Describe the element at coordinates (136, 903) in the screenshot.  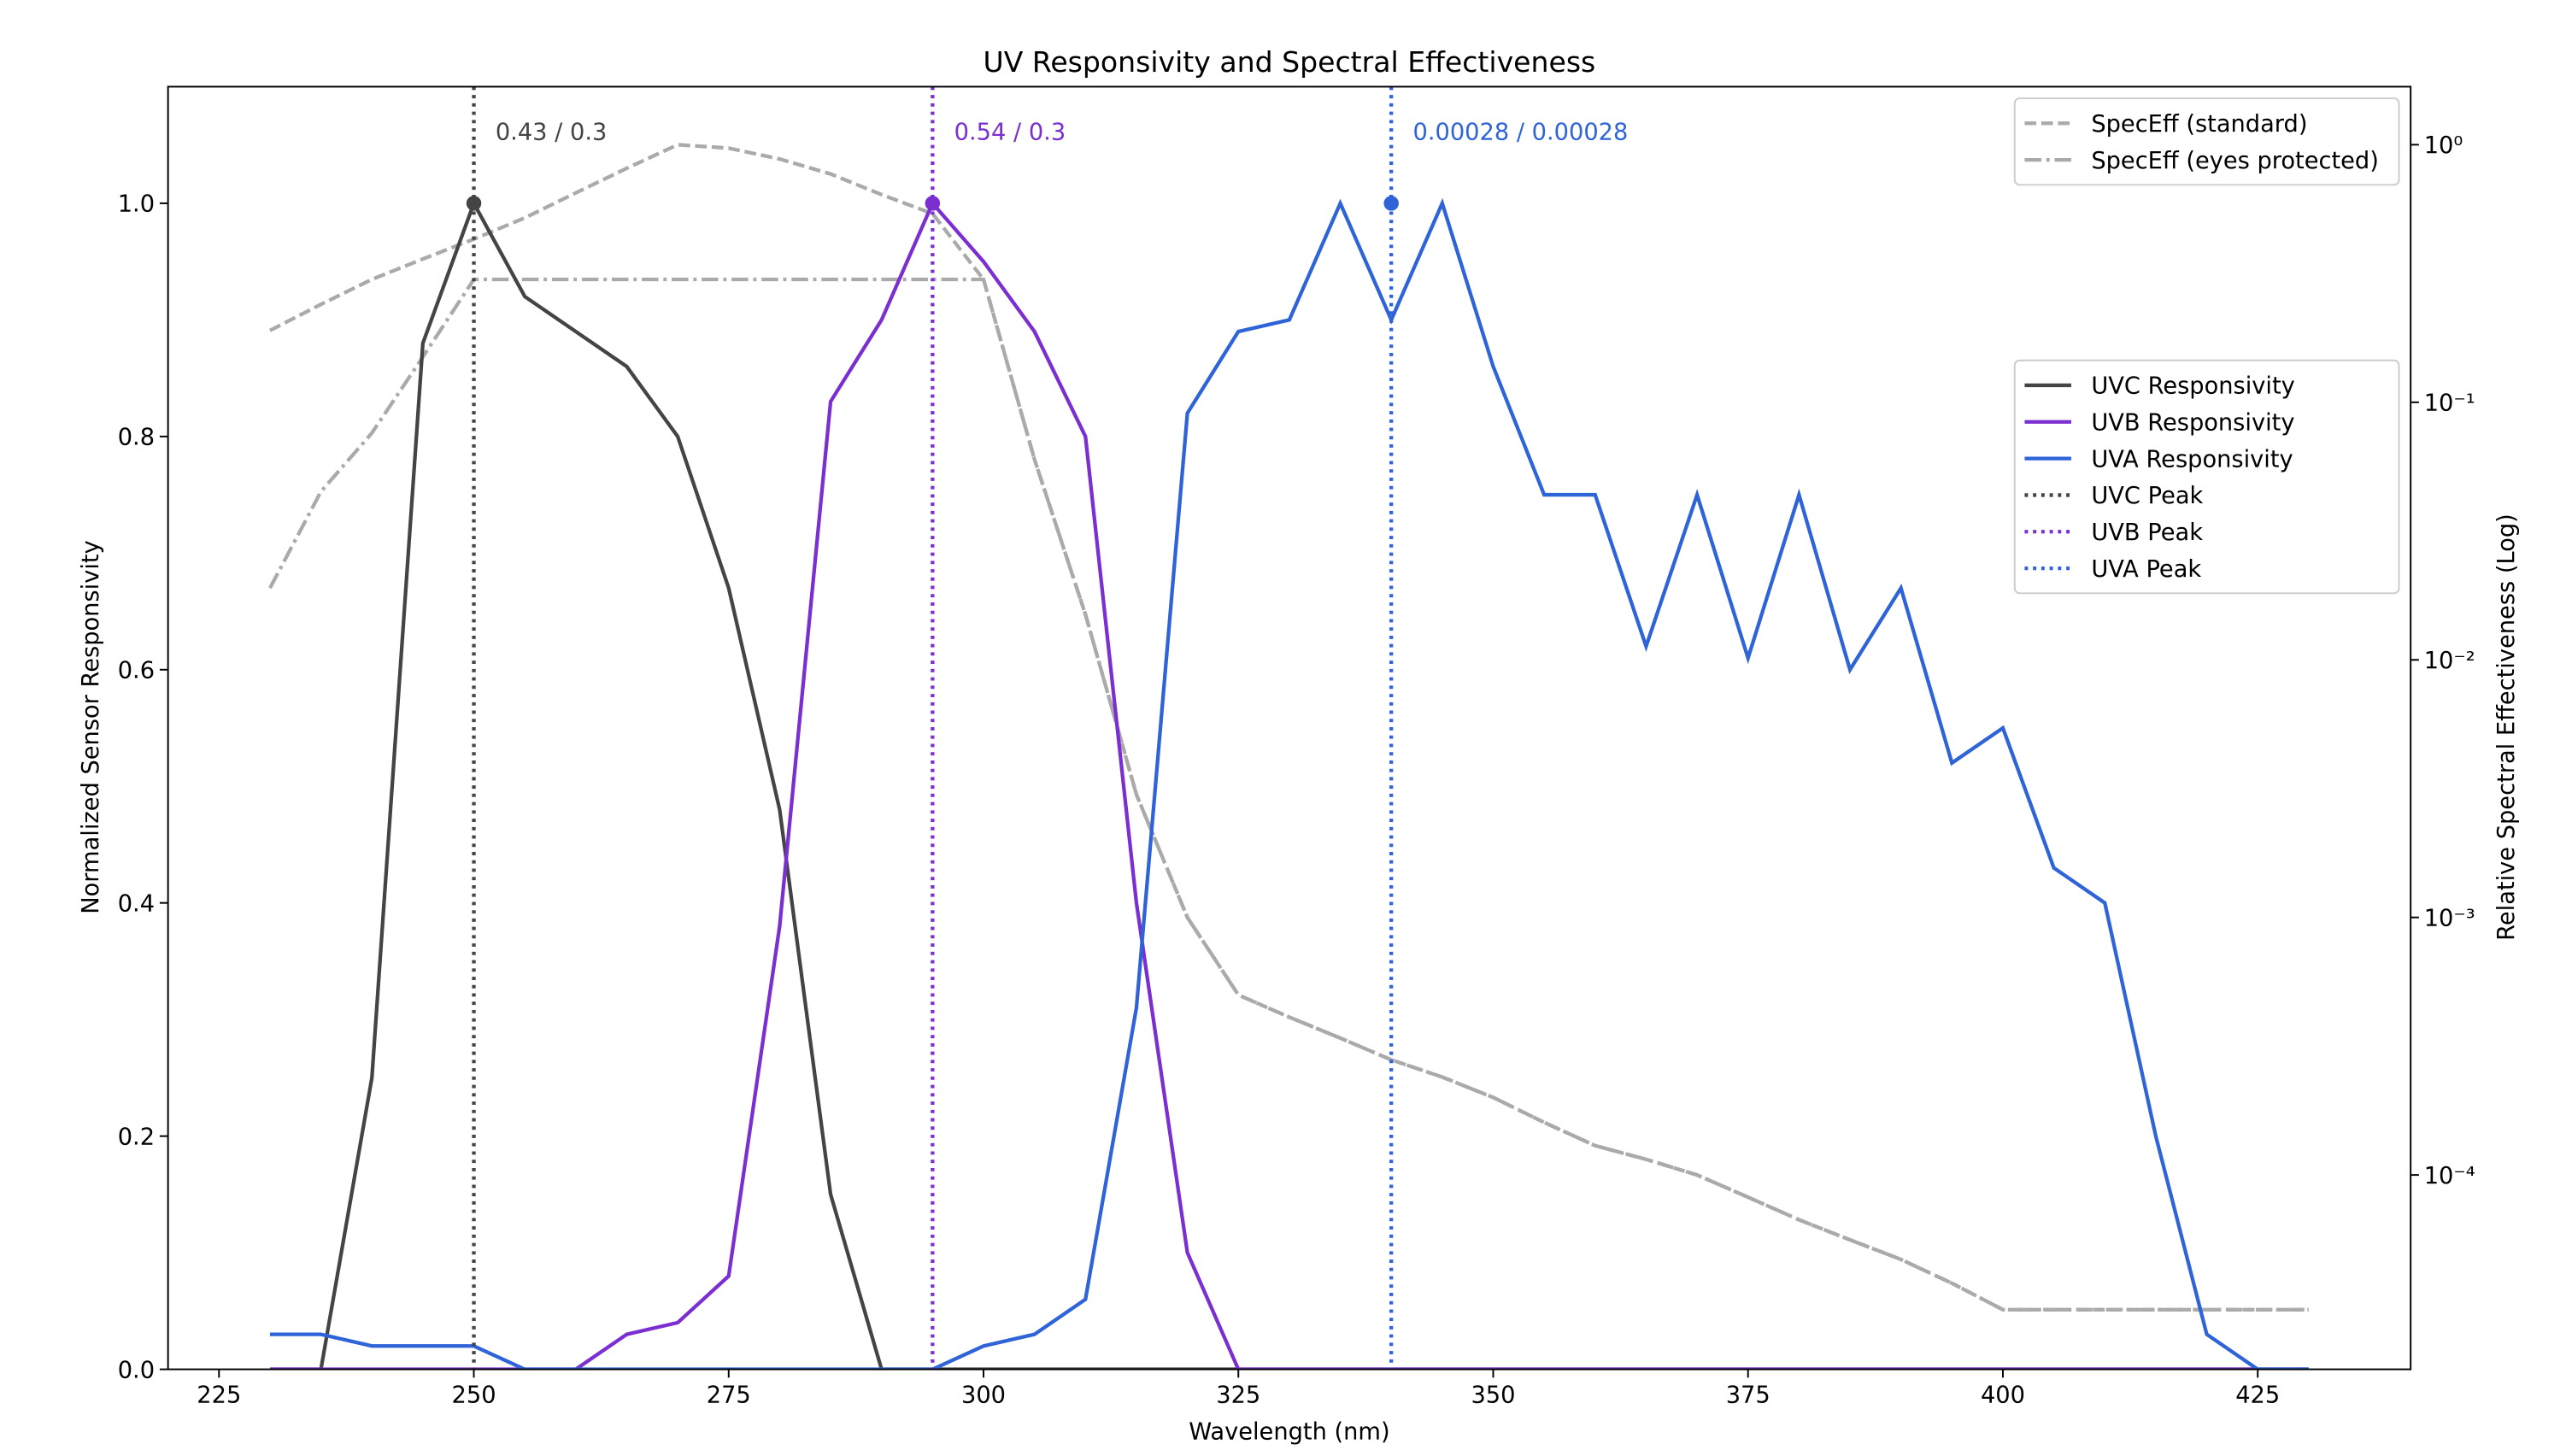
I see `y-tick-label: 0.4` at that location.